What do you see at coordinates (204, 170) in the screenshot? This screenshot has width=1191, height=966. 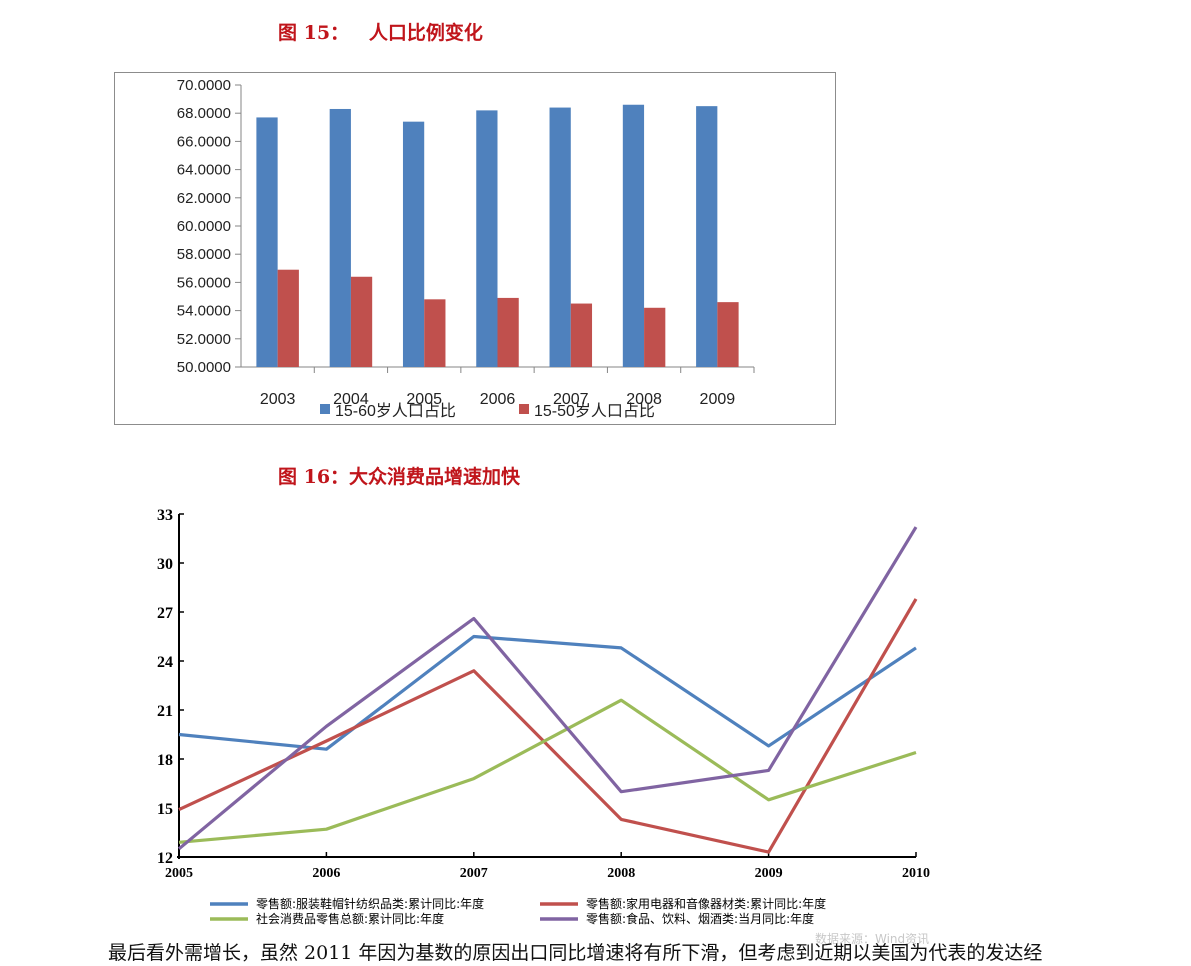 I see `y-tick-label: 64.0000` at bounding box center [204, 170].